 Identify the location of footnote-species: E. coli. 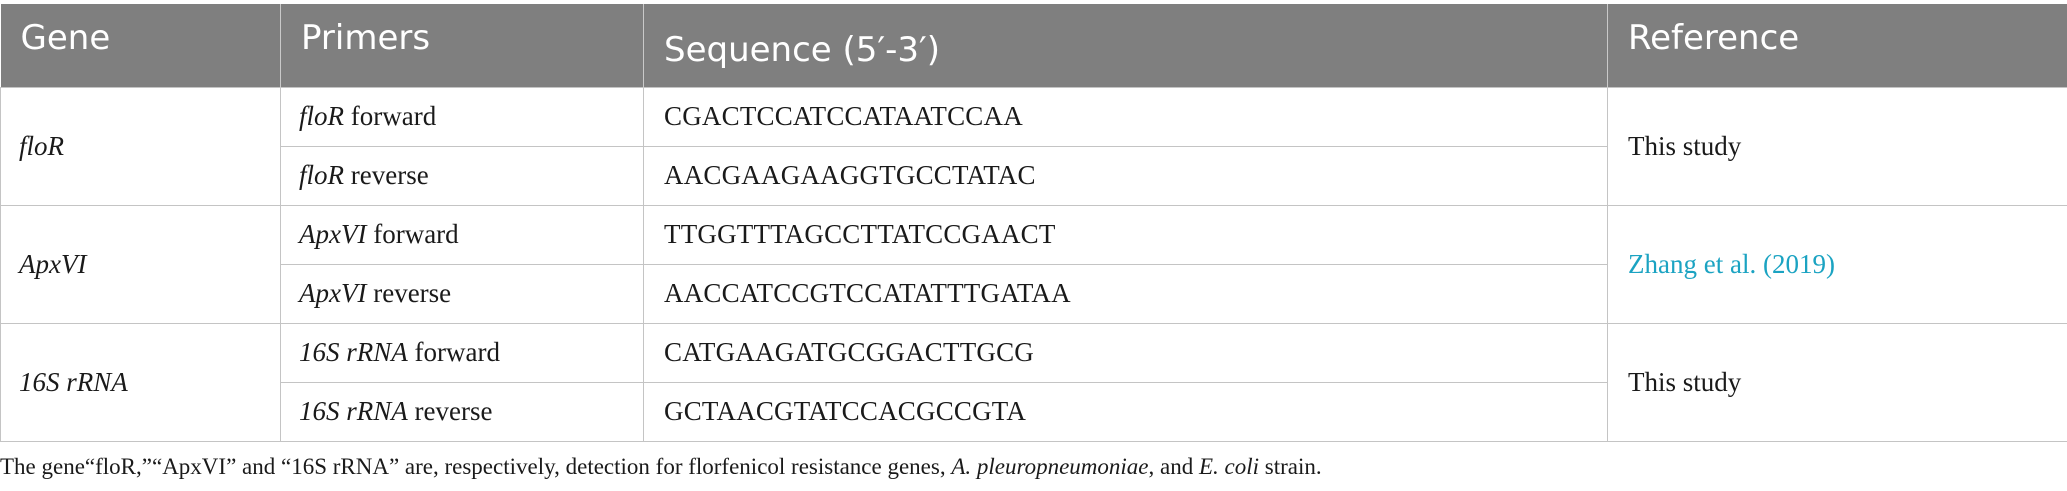
(1229, 466).